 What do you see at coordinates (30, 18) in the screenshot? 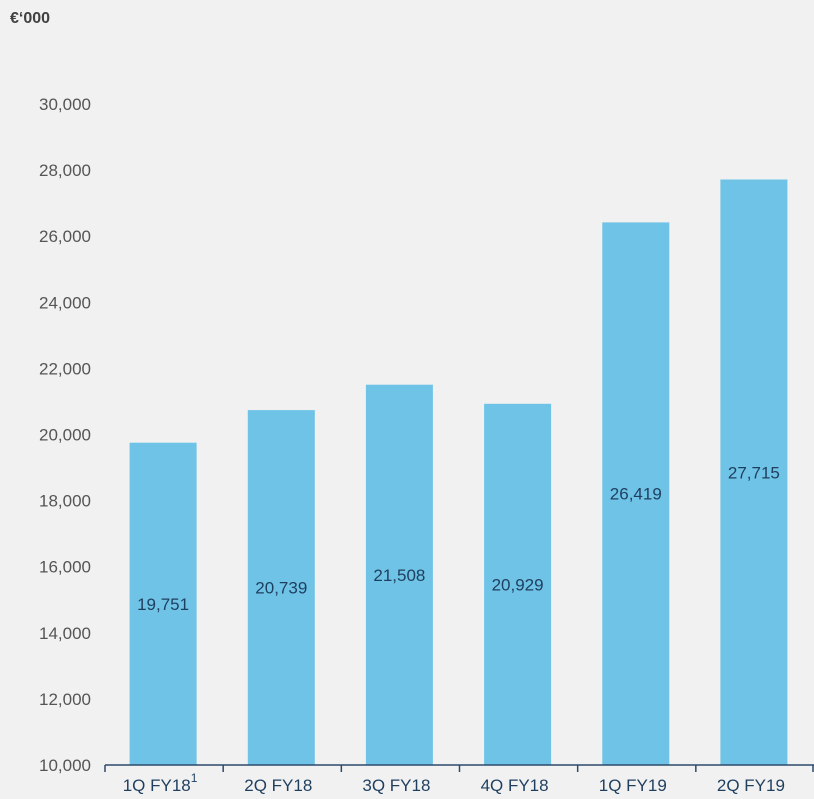
I see `unit-label: €‘000` at bounding box center [30, 18].